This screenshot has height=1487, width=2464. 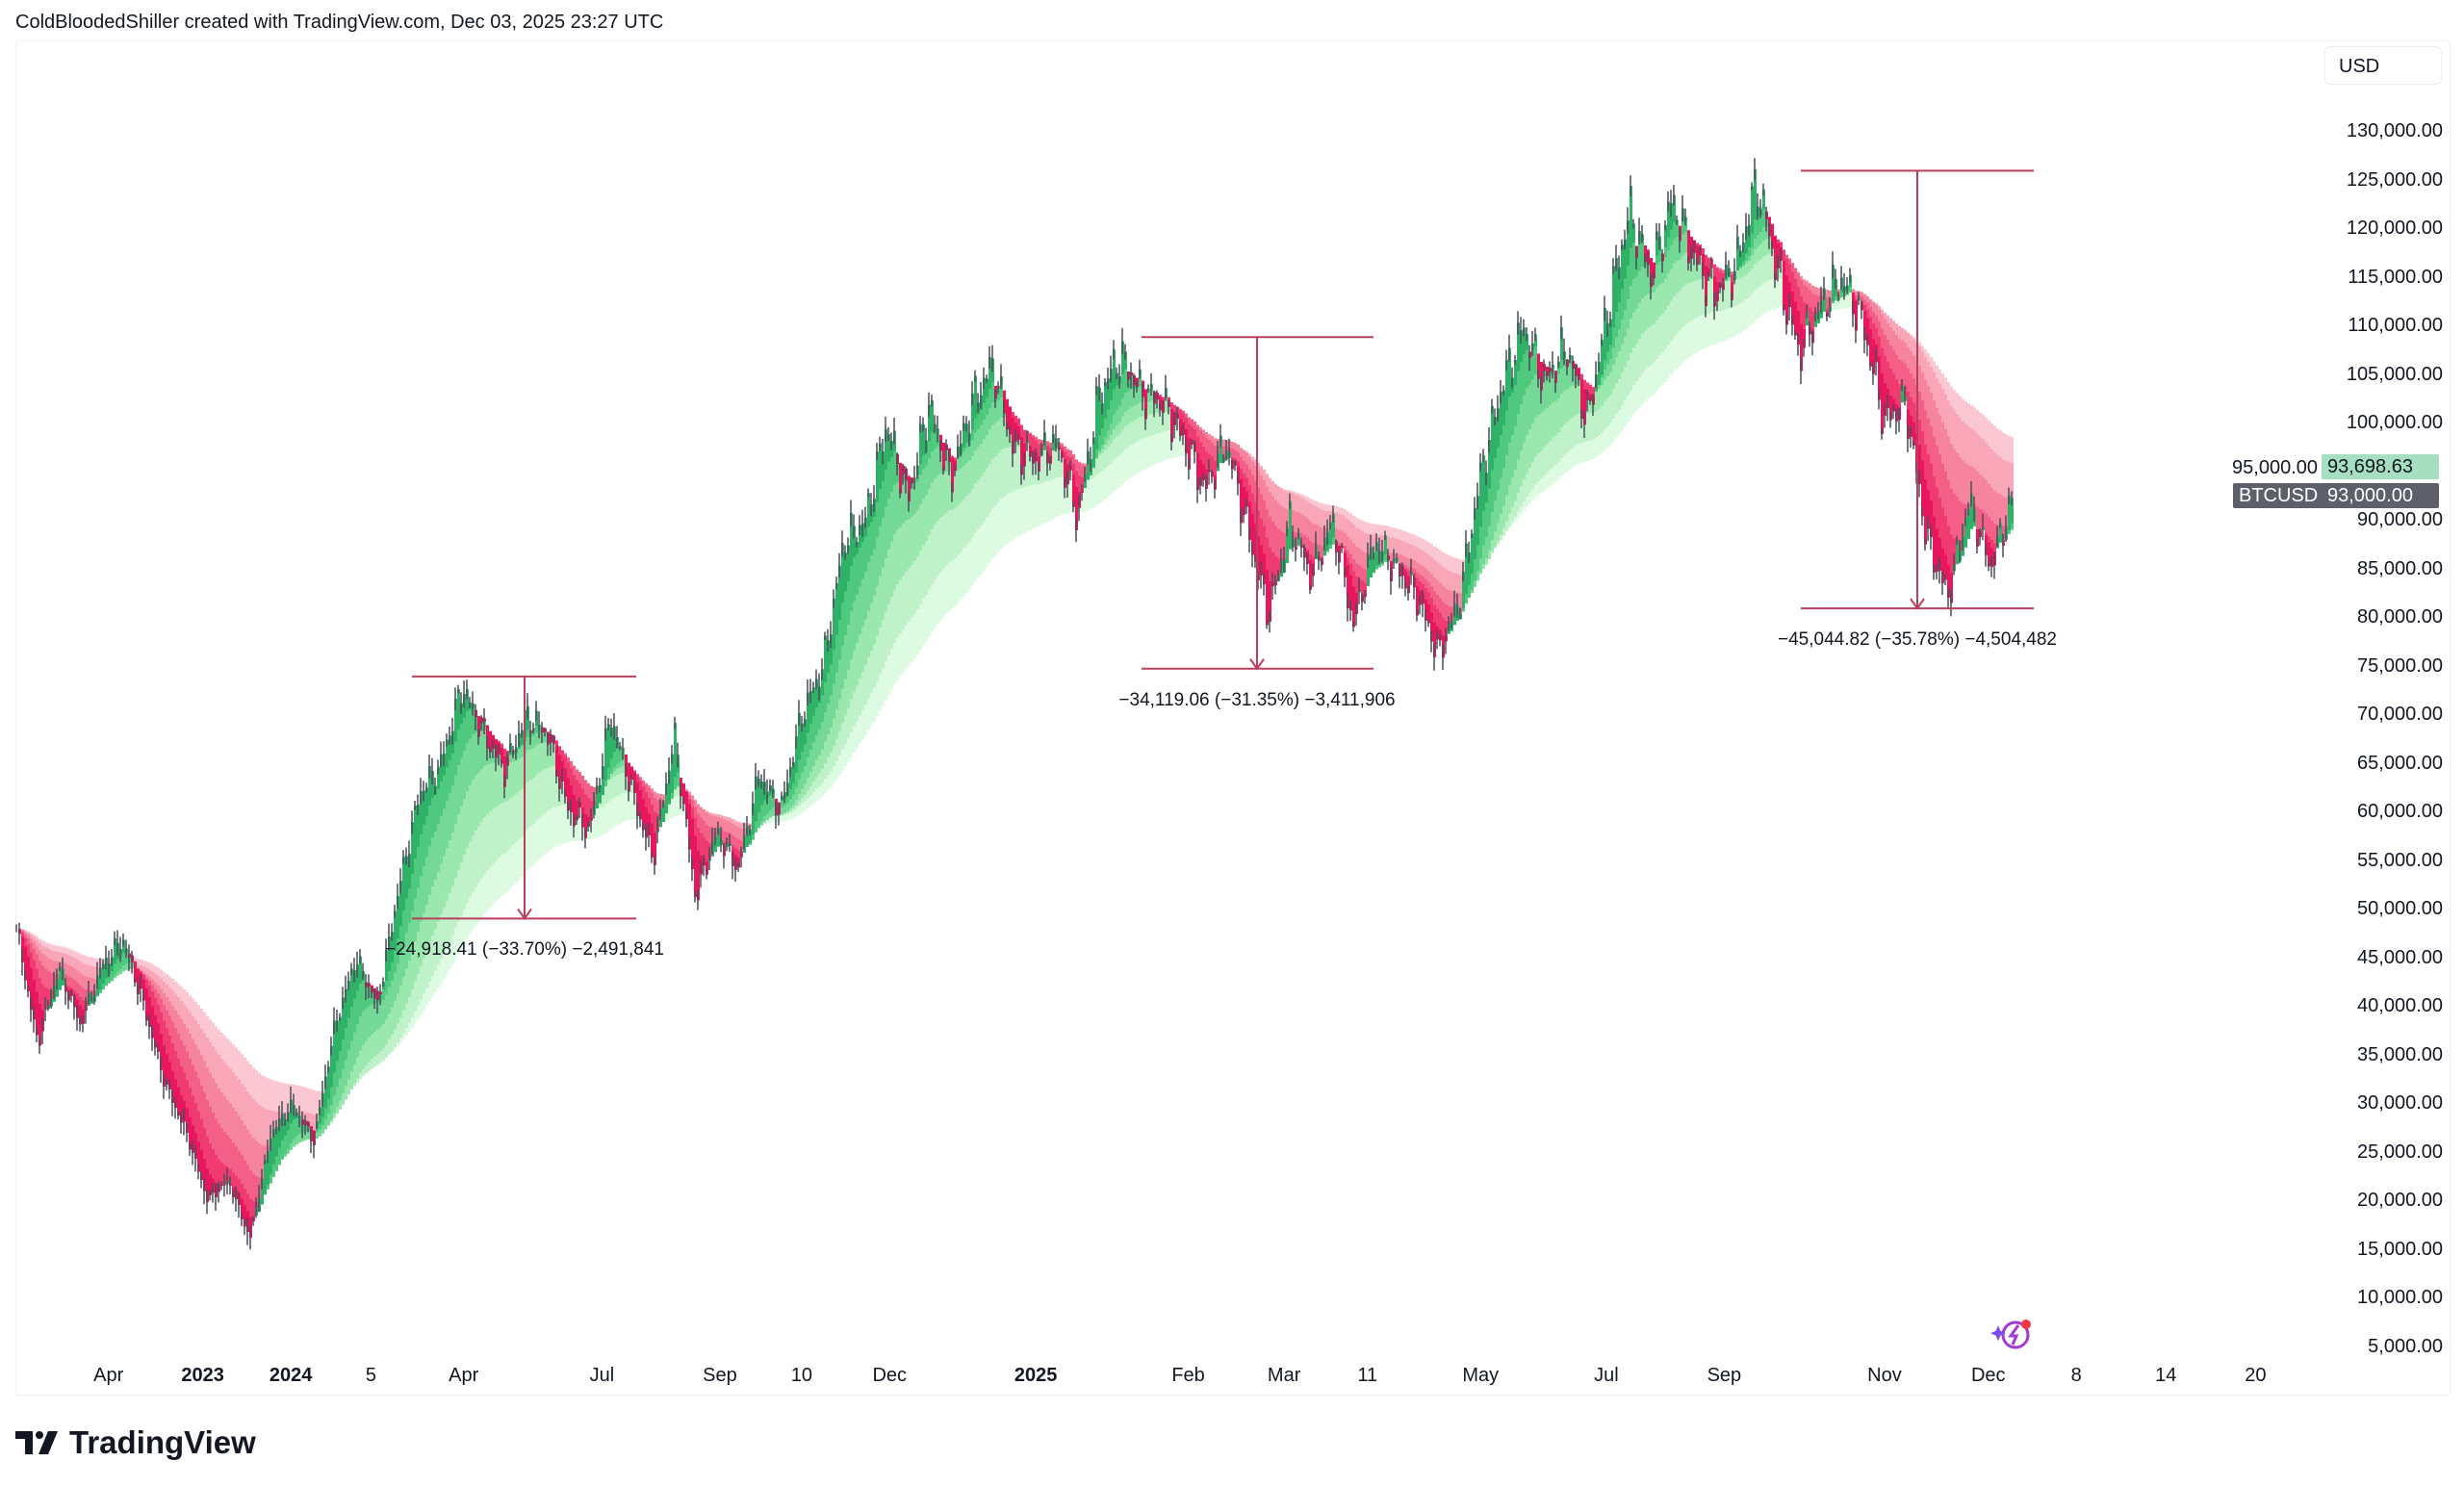 What do you see at coordinates (2405, 1346) in the screenshot?
I see `price-tick: 5,000.00` at bounding box center [2405, 1346].